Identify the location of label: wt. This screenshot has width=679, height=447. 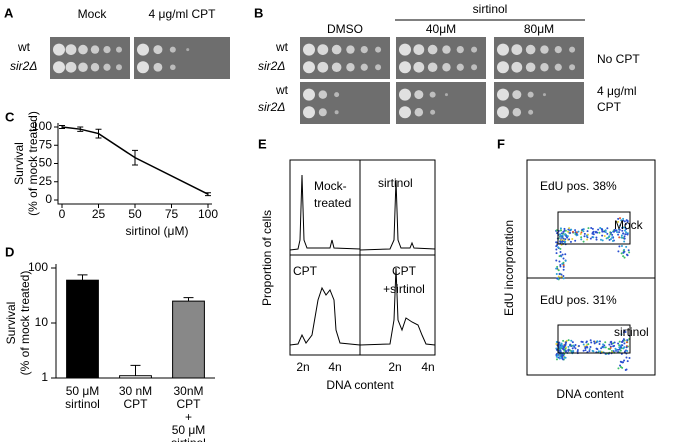
(282, 47).